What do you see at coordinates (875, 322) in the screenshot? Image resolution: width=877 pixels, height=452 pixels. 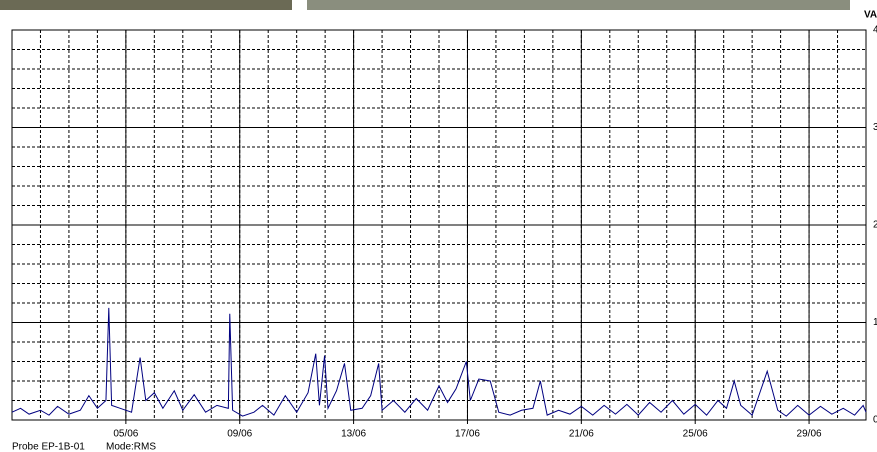 I see `y-tick-label: 1` at bounding box center [875, 322].